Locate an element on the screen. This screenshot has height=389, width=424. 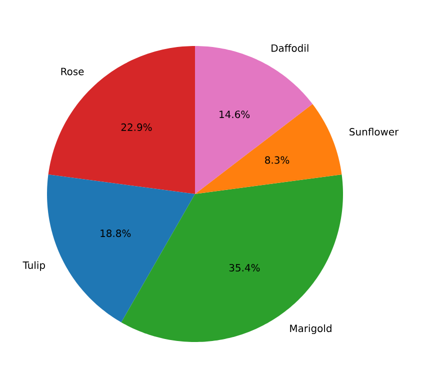
slice-label: Marigold is located at coordinates (311, 329).